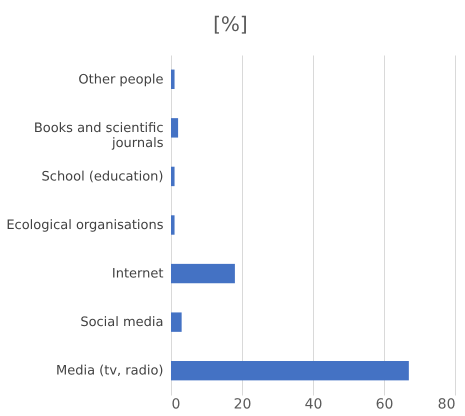 This screenshot has height=416, width=465. What do you see at coordinates (138, 274) in the screenshot?
I see `y-tick-label: Internet` at bounding box center [138, 274].